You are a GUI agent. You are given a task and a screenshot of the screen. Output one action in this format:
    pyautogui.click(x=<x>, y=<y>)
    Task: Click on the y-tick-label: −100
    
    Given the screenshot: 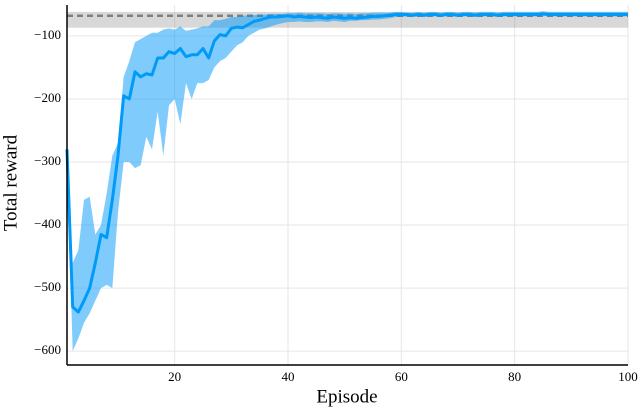 What is the action you would take?
    pyautogui.click(x=47, y=34)
    